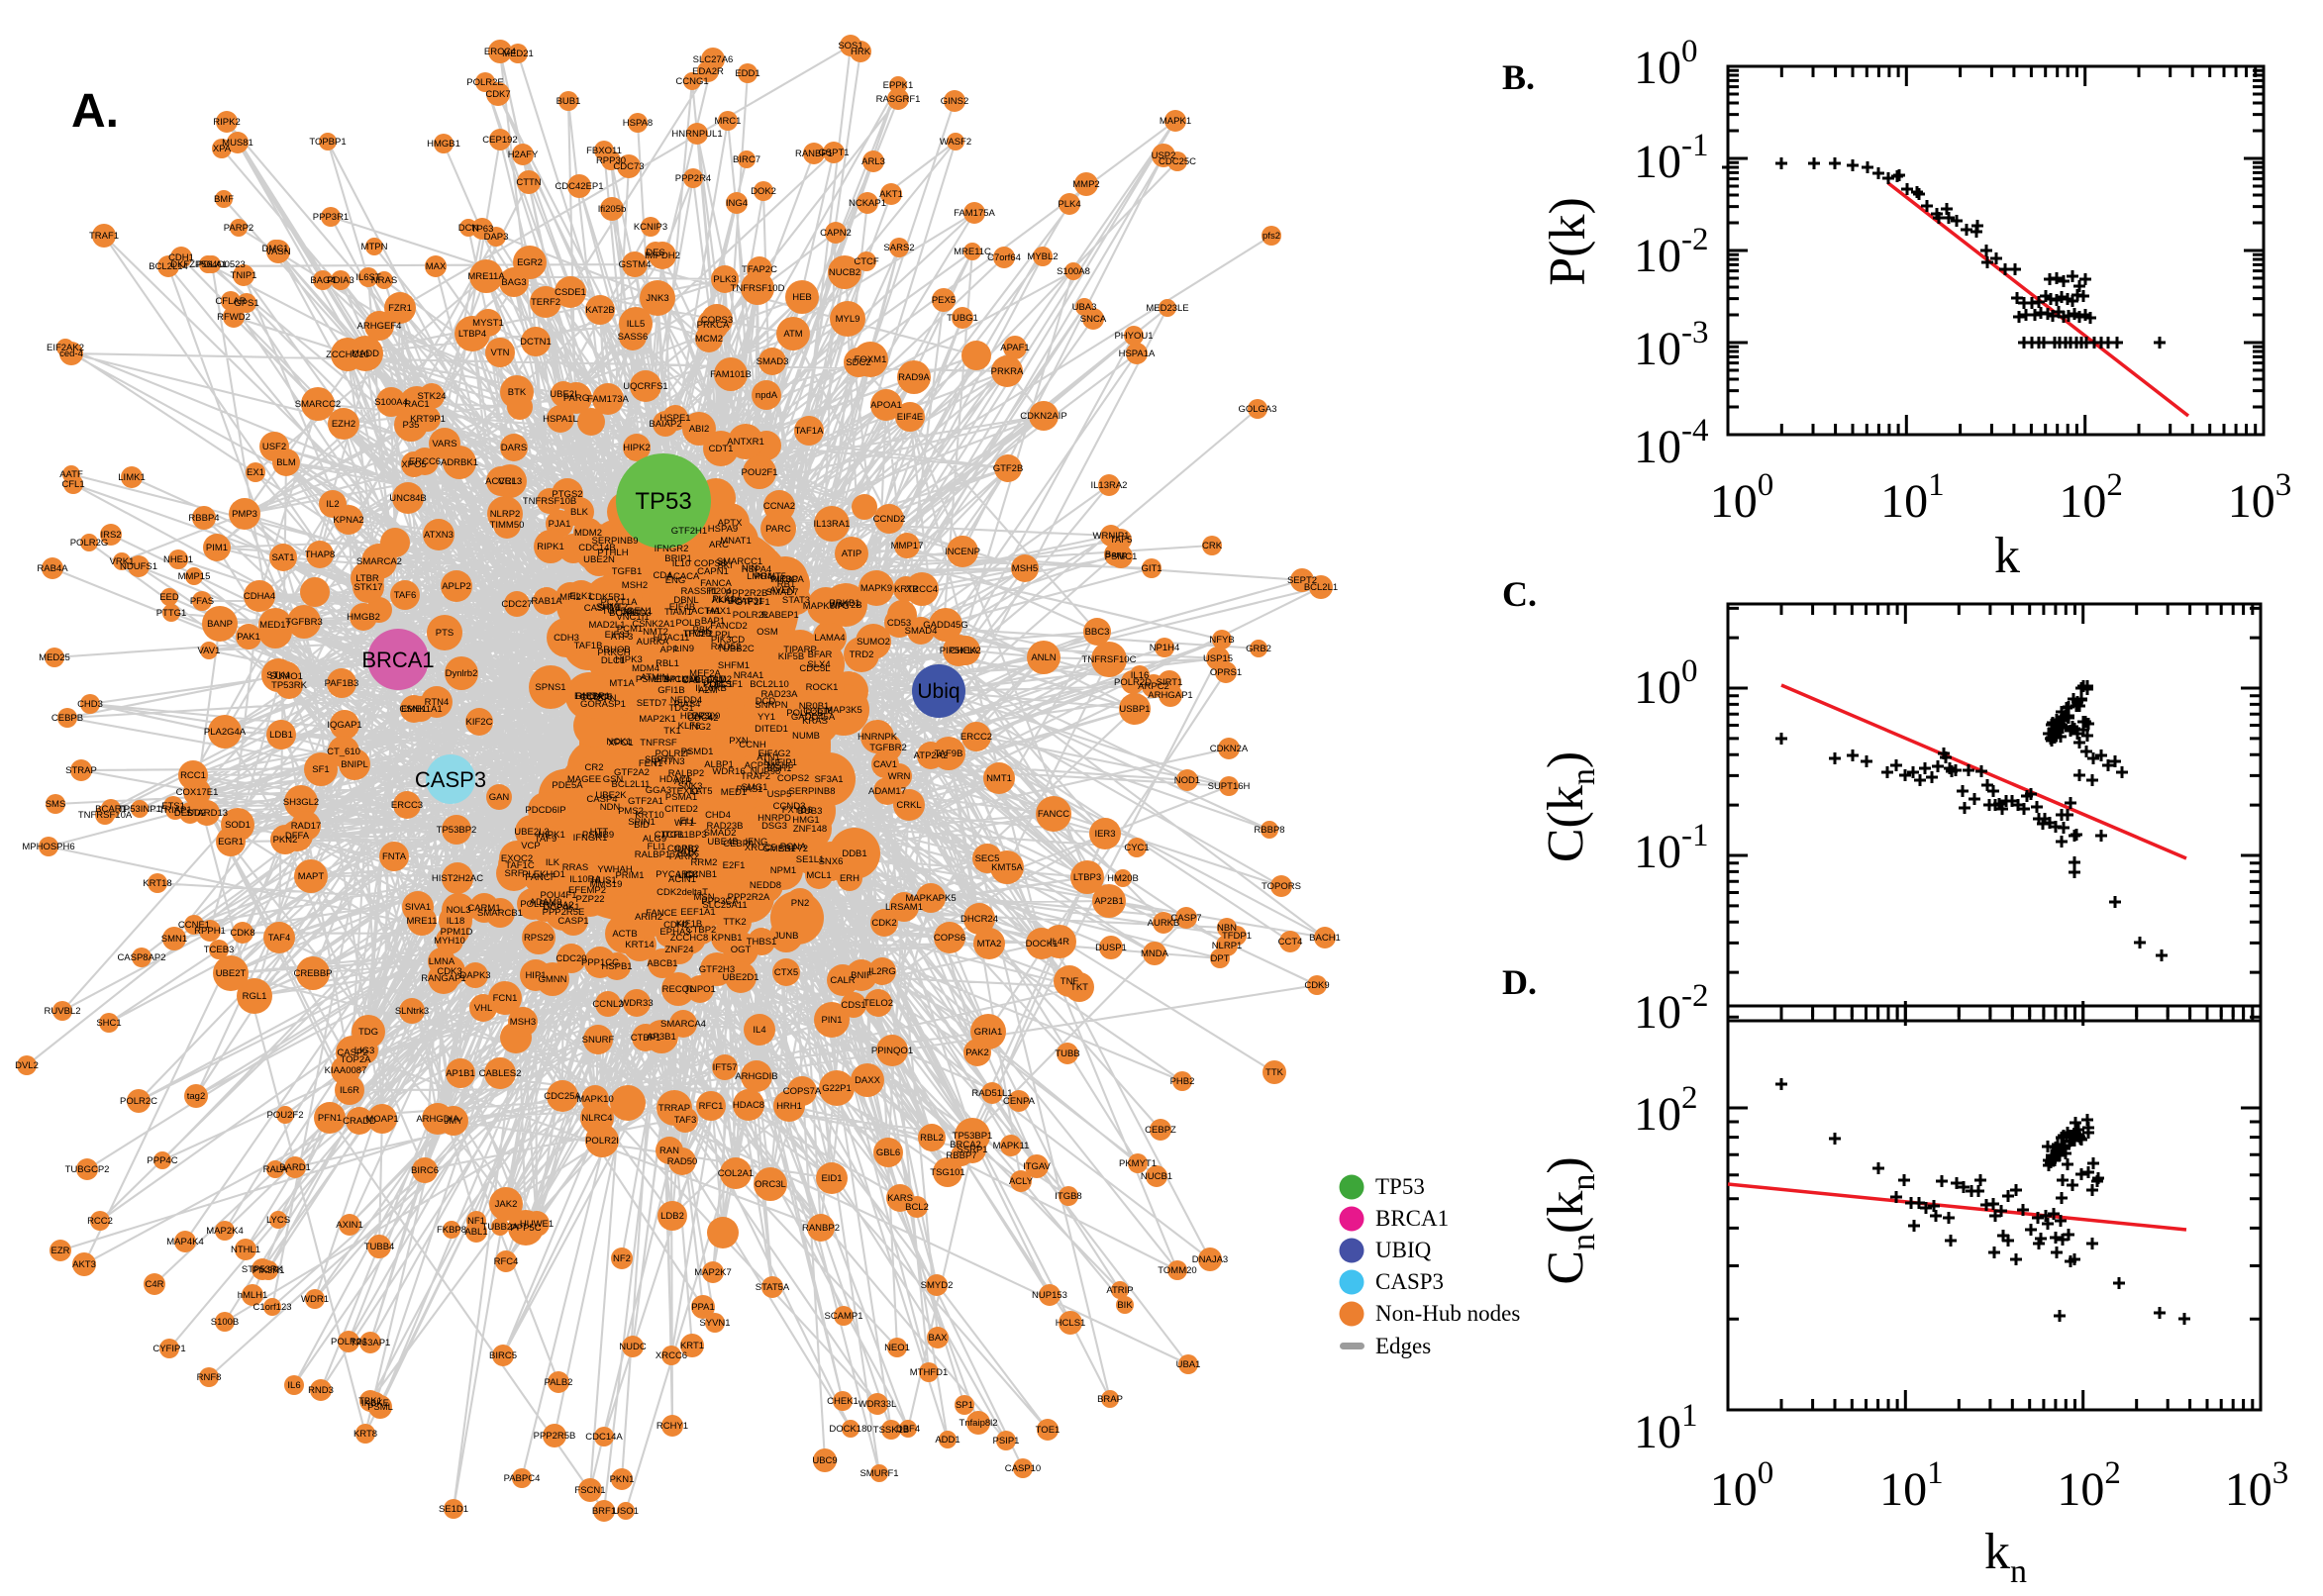  Describe the element at coordinates (778, 849) in the screenshot. I see `svg-text: GMEB1` at that location.